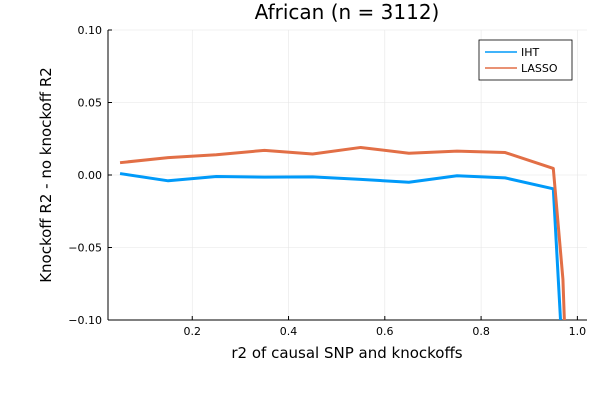  I want to click on legend: IHT LASSO, so click(525, 60).